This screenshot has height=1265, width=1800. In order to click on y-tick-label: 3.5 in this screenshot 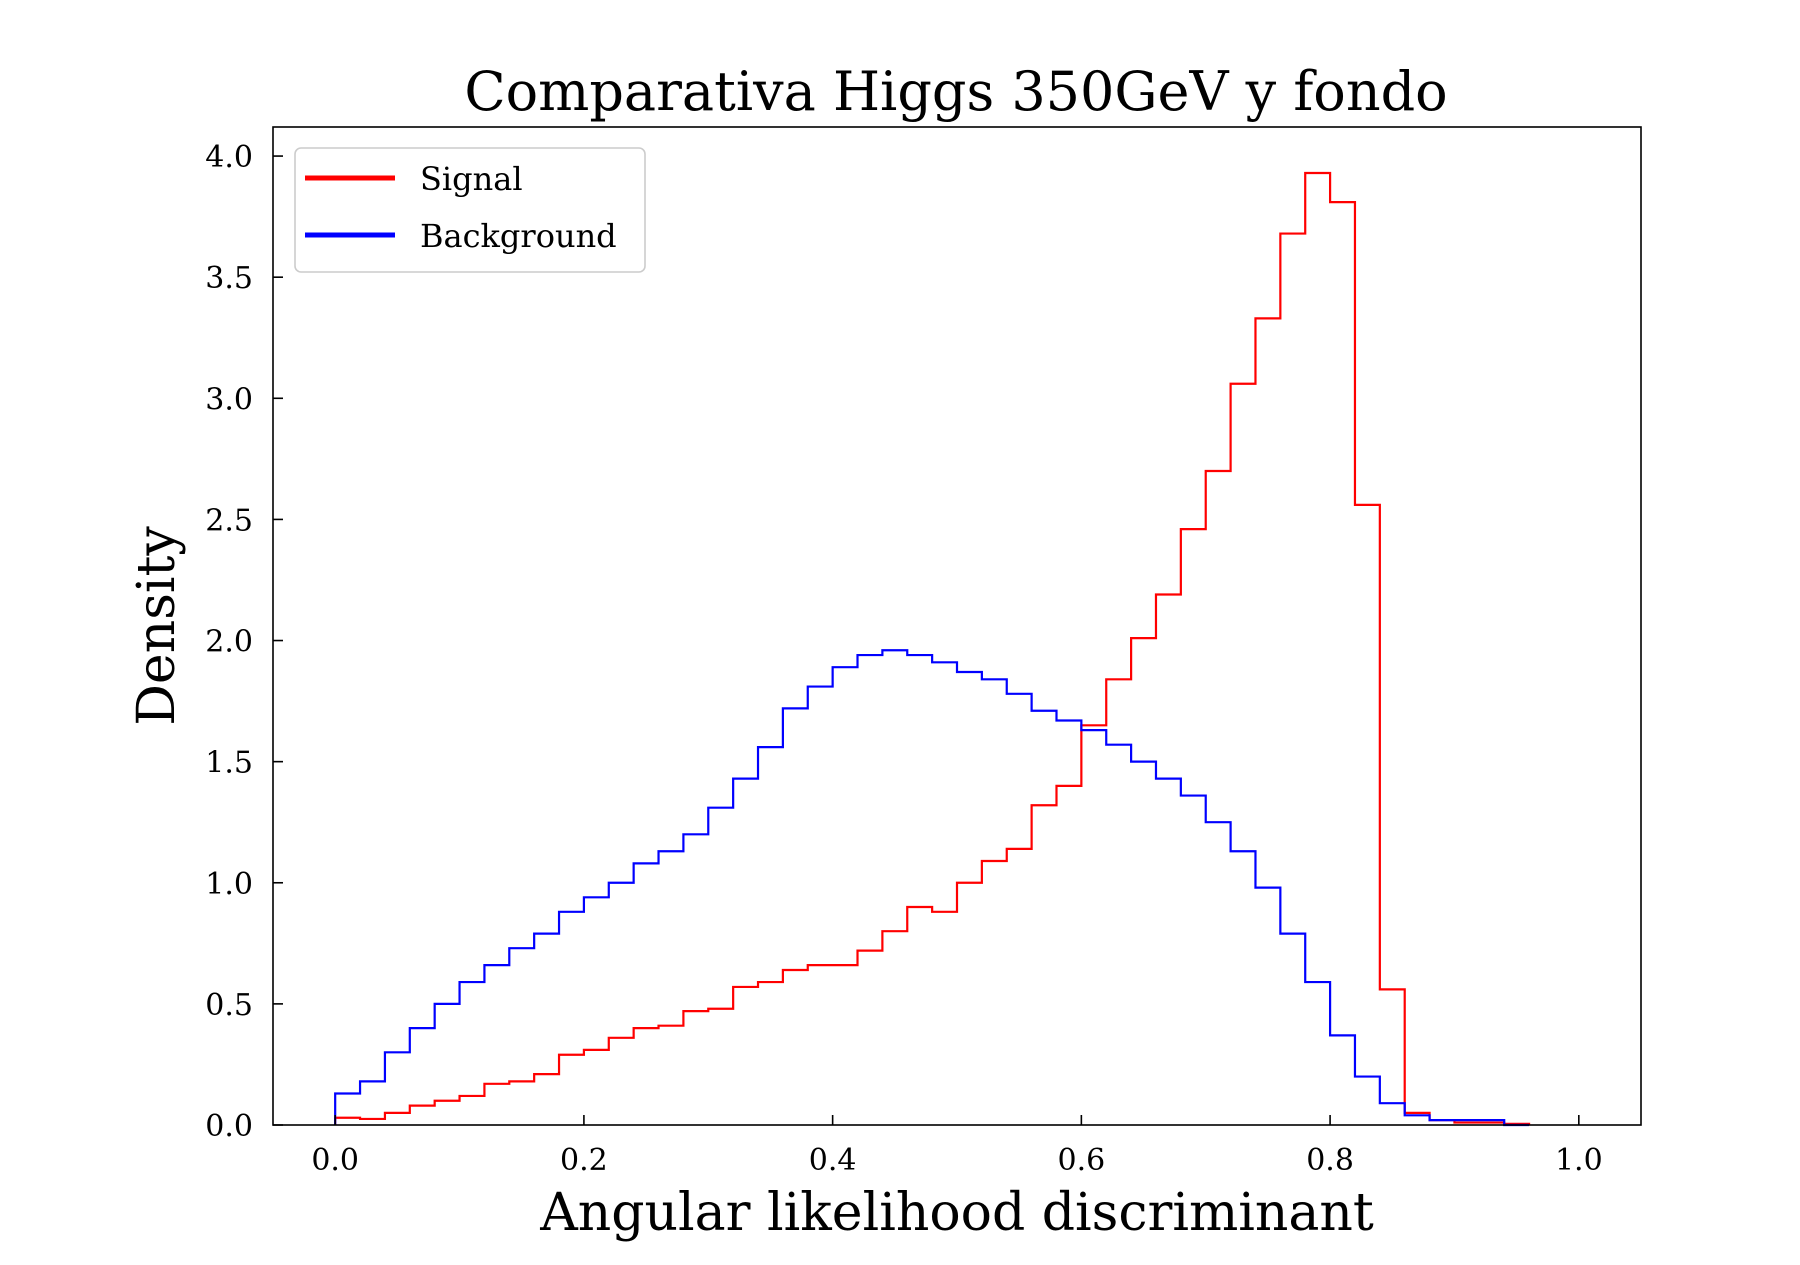, I will do `click(229, 278)`.